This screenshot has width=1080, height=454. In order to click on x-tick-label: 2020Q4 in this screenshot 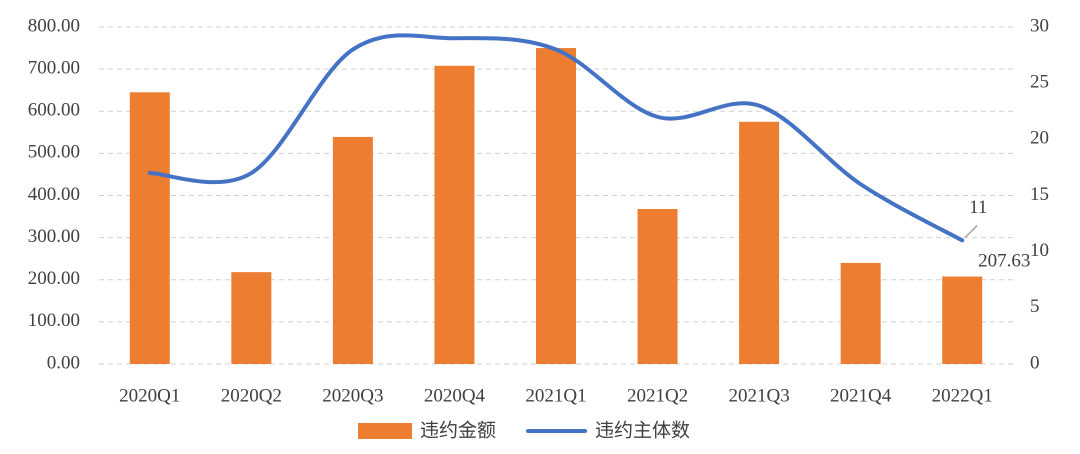, I will do `click(455, 395)`.